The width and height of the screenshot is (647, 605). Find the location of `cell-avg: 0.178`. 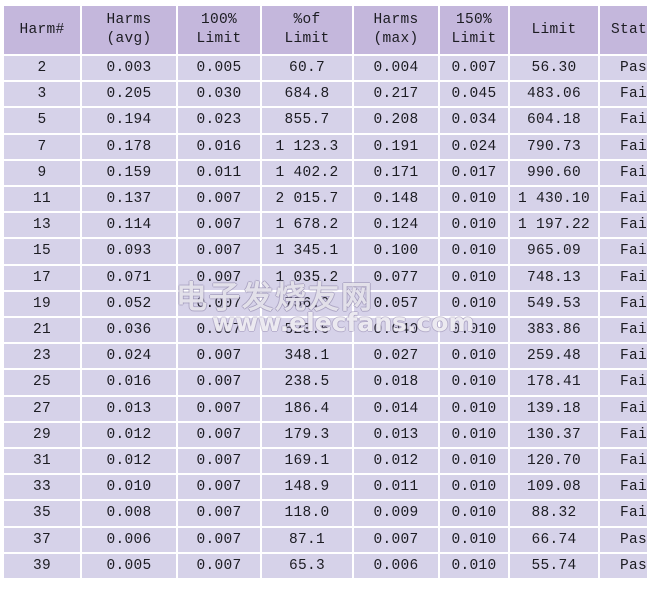

cell-avg: 0.178 is located at coordinates (129, 146).